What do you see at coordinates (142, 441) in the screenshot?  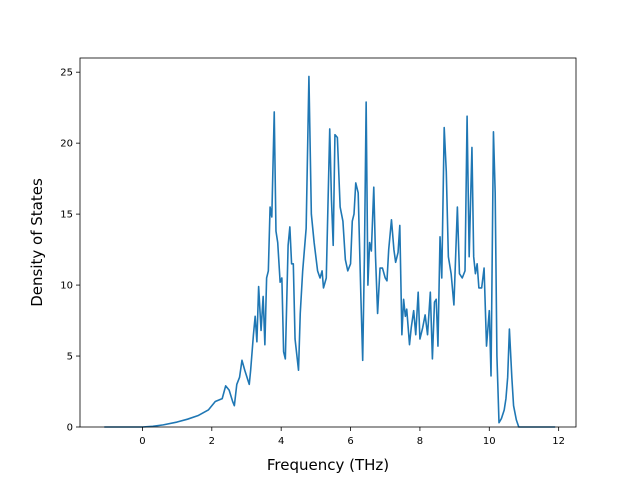 I see `x-tick-label: 0` at bounding box center [142, 441].